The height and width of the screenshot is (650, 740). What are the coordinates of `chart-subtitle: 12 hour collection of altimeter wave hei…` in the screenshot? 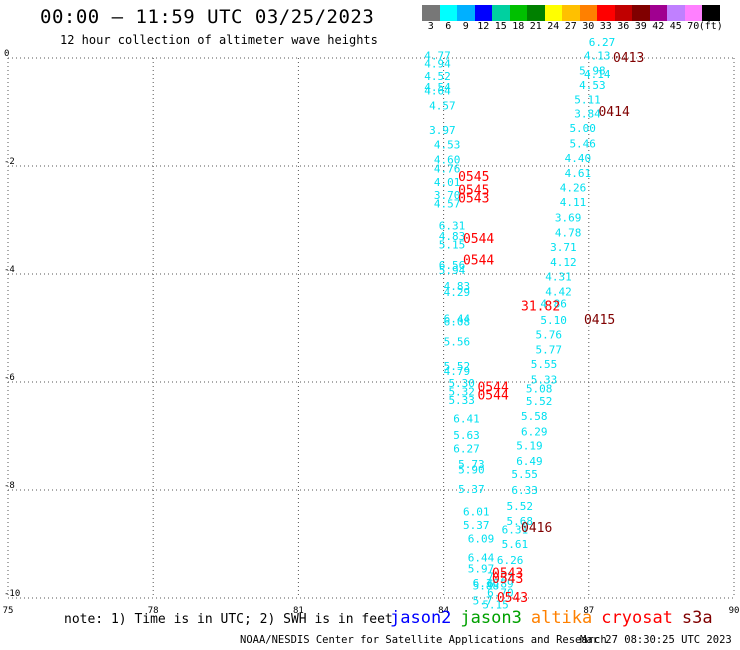 It's located at (219, 40).